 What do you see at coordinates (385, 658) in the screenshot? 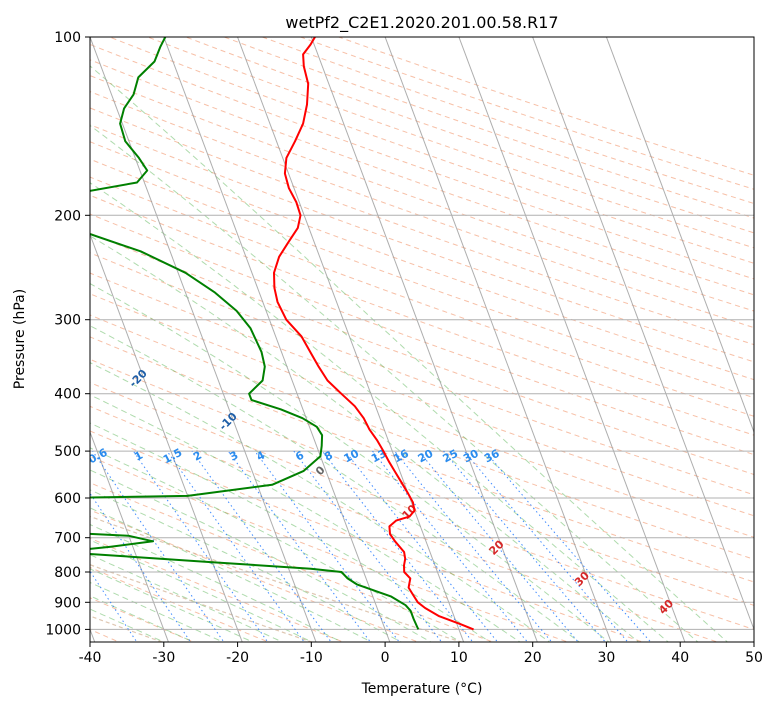
I see `x-tick-label: 0` at bounding box center [385, 658].